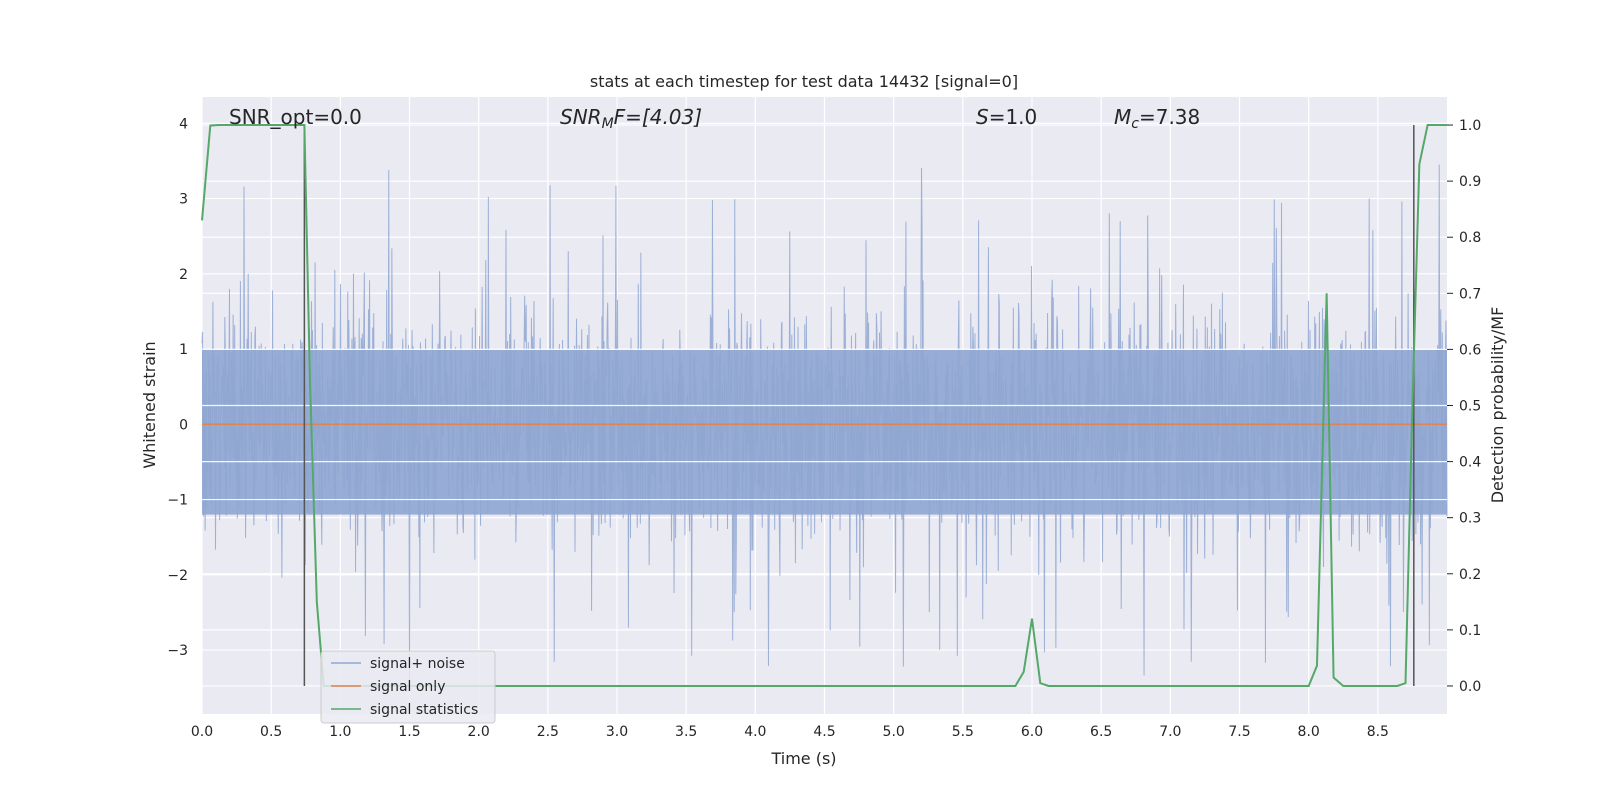  Describe the element at coordinates (617, 732) in the screenshot. I see `x-tick-label: 3.0` at that location.